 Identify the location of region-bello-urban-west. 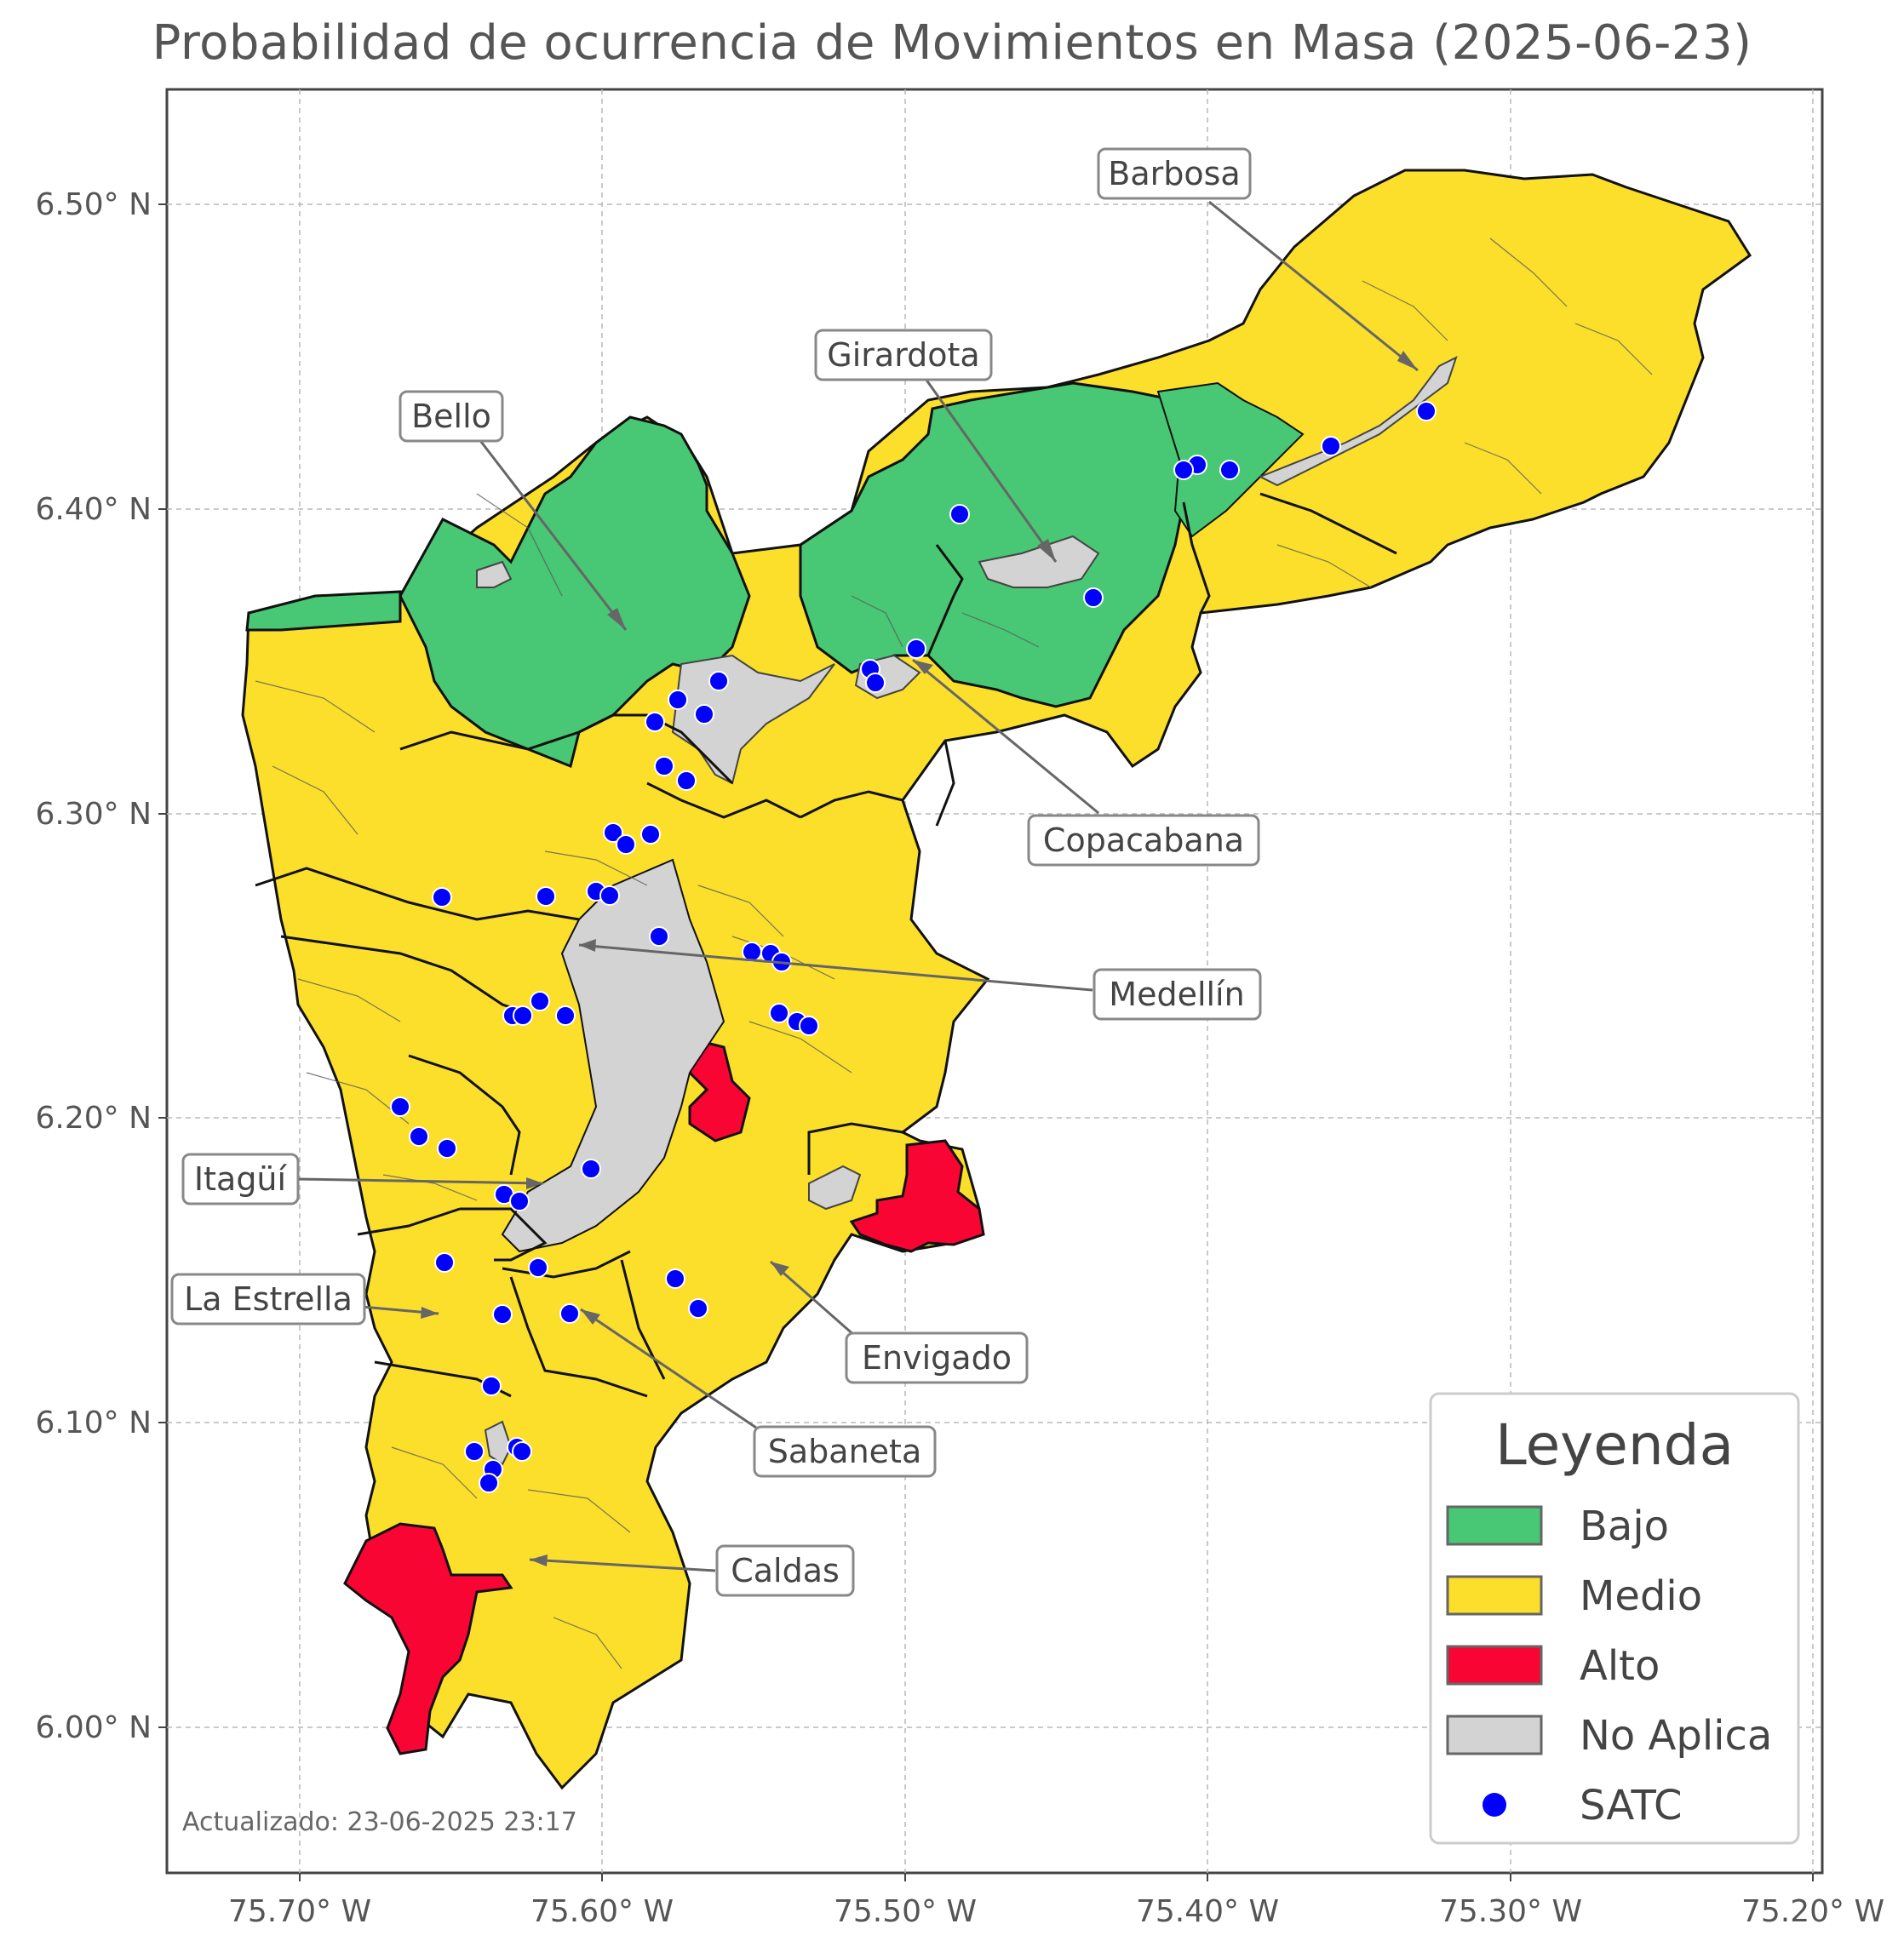
(495, 574).